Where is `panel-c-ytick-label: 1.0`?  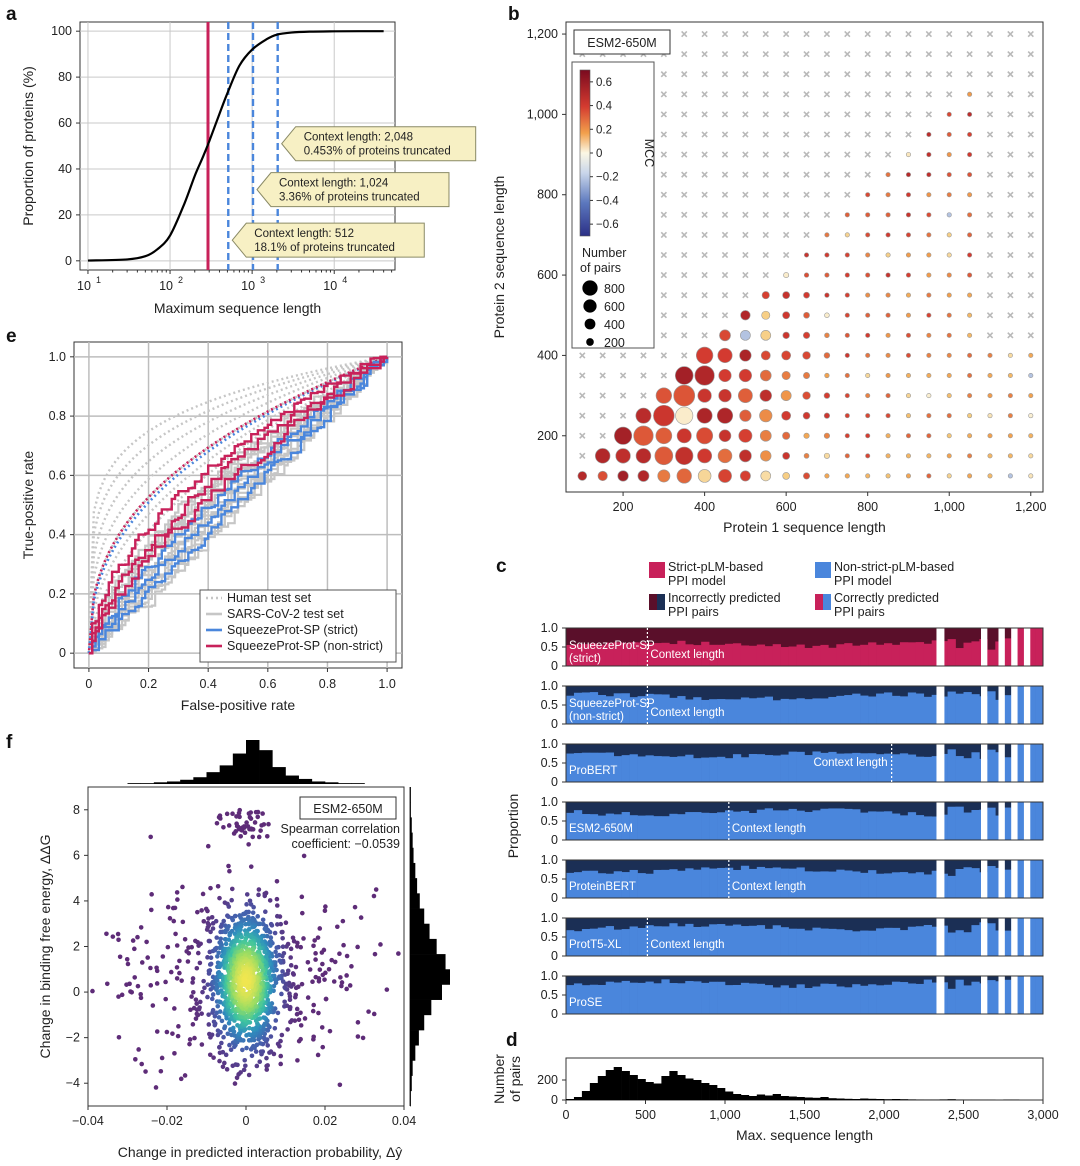
panel-c-ytick-label: 1.0 is located at coordinates (549, 860).